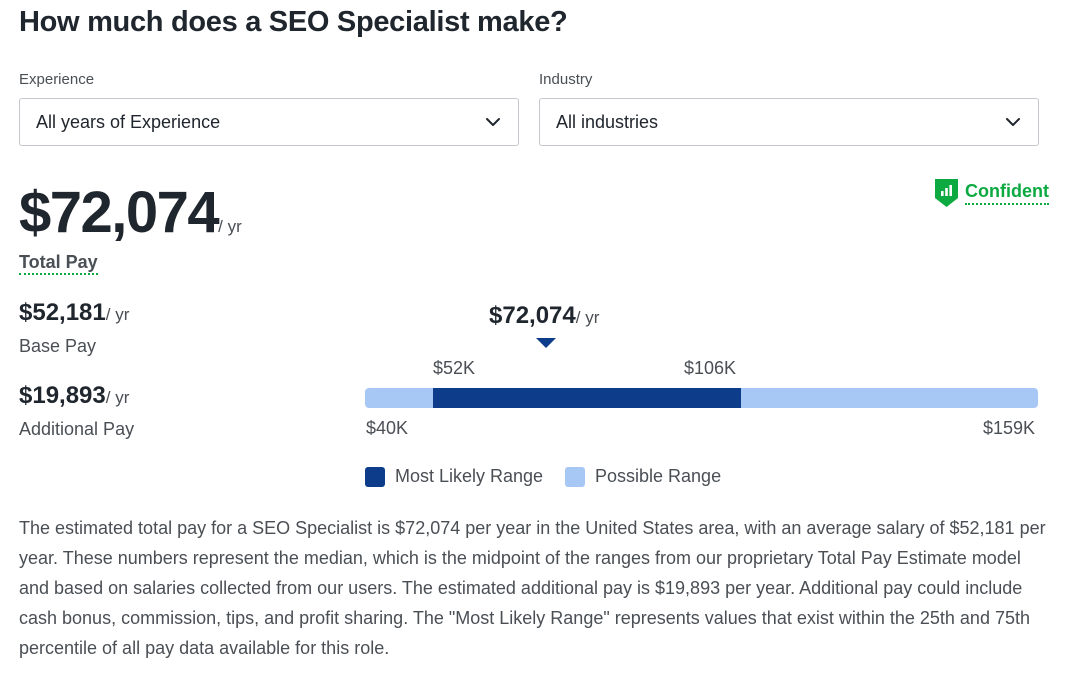 Image resolution: width=1068 pixels, height=675 pixels. What do you see at coordinates (1009, 428) in the screenshot?
I see `possible-high-label: $159K` at bounding box center [1009, 428].